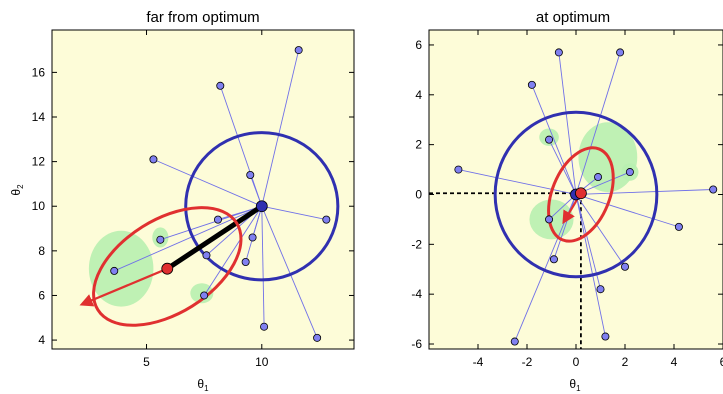 This screenshot has width=723, height=394. Describe the element at coordinates (203, 385) in the screenshot. I see `left-x-axis-label: θ1` at that location.